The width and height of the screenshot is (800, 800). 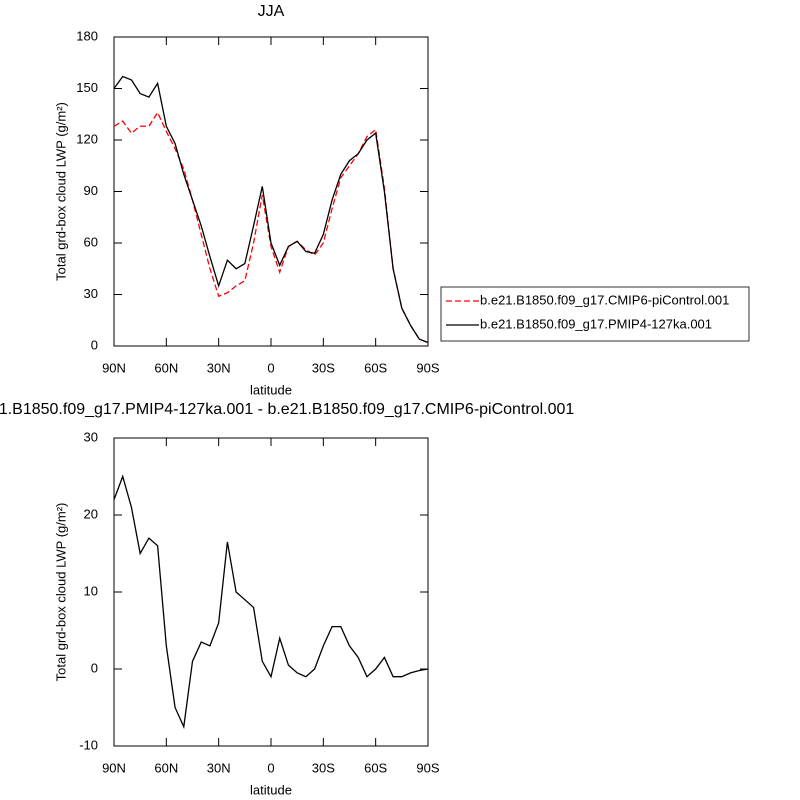 I want to click on y-tick-label: -10, so click(x=88, y=744).